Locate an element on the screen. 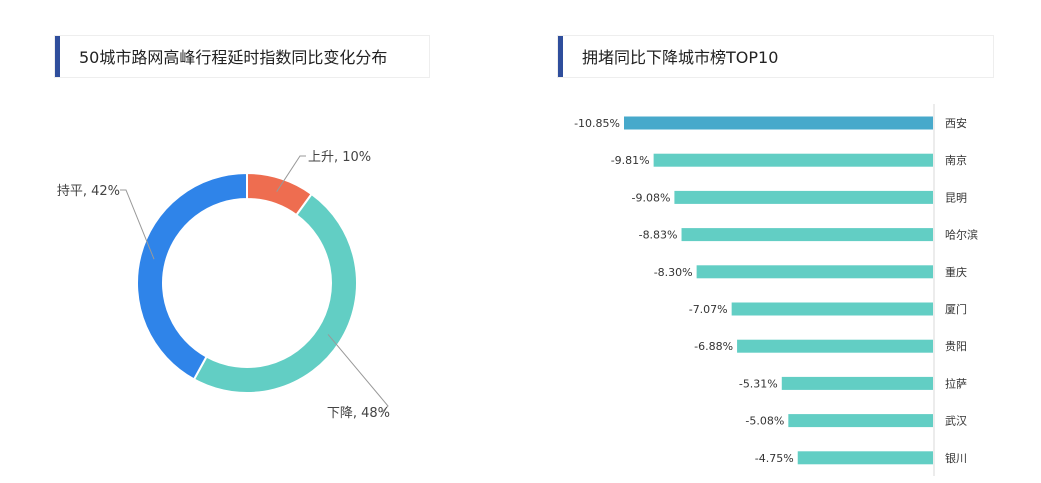  bar-category-label: 贵阳 is located at coordinates (956, 346).